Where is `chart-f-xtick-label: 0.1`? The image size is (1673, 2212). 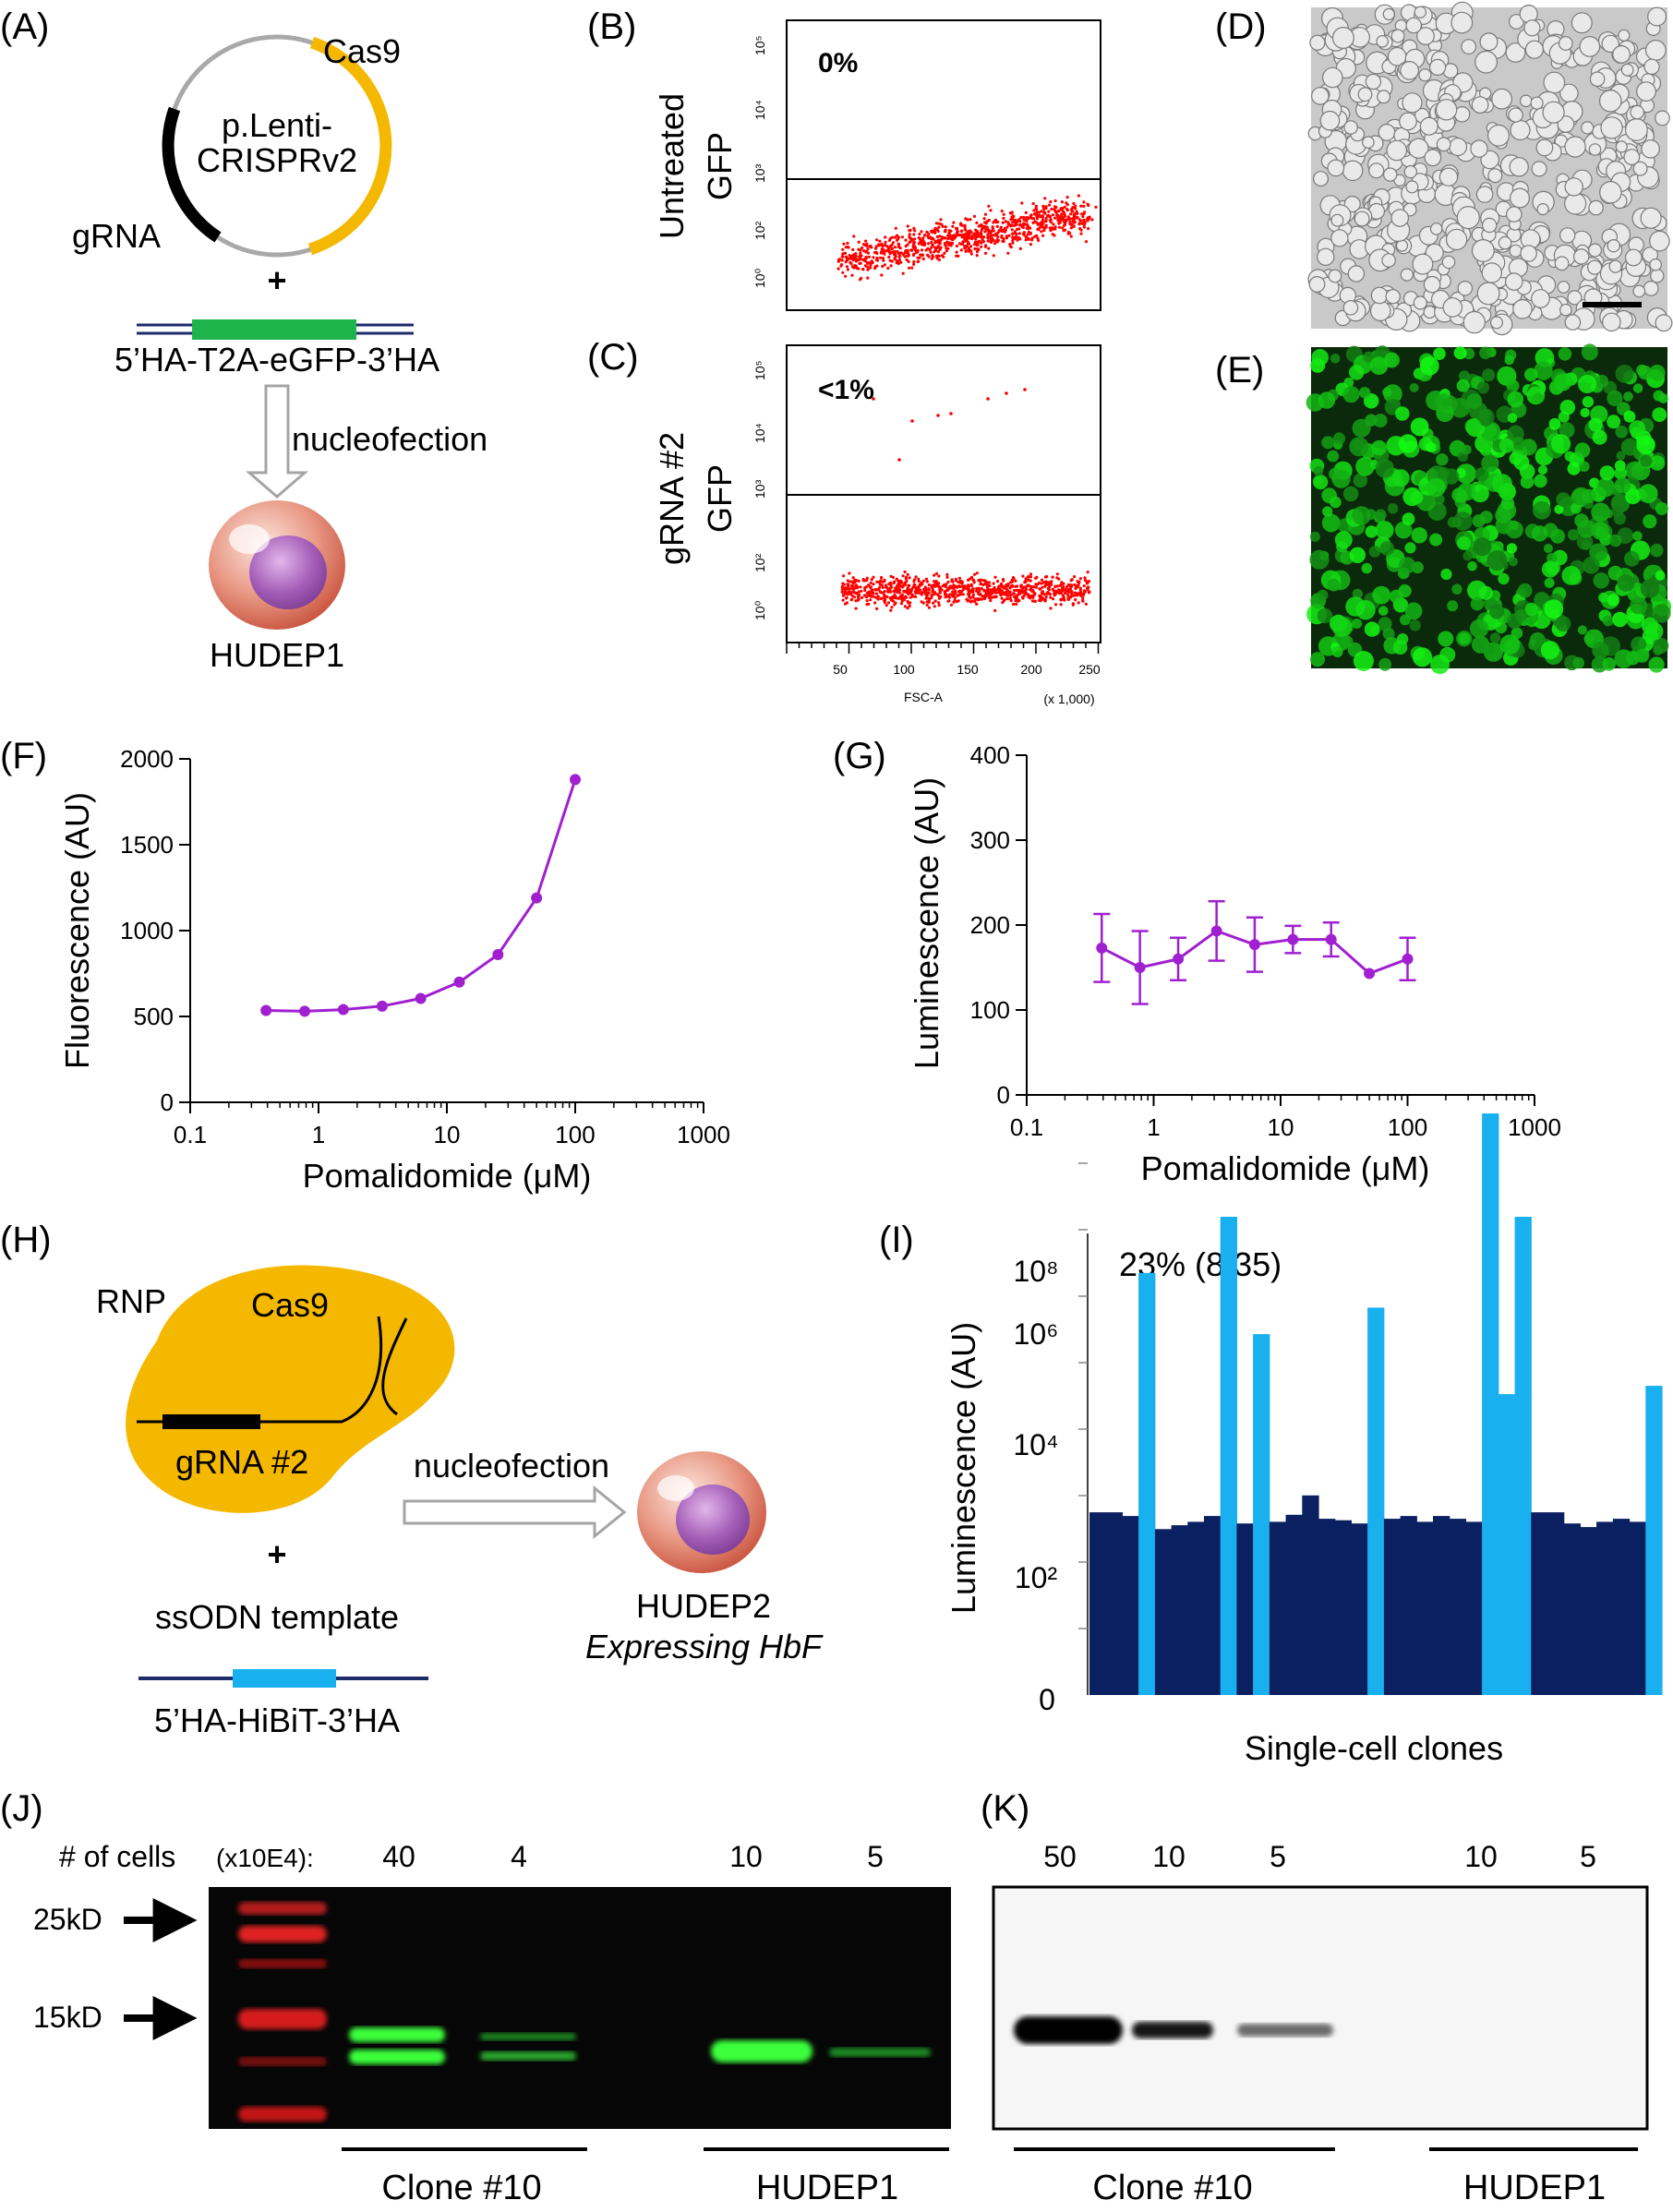
chart-f-xtick-label: 0.1 is located at coordinates (191, 1134).